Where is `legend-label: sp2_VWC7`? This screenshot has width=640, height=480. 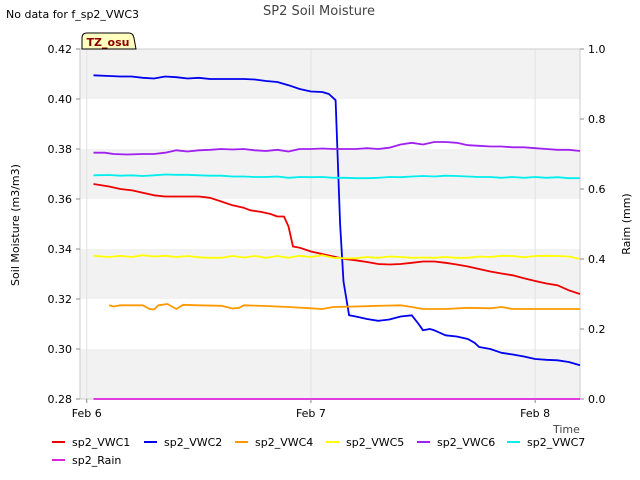 legend-label: sp2_VWC7 is located at coordinates (556, 442).